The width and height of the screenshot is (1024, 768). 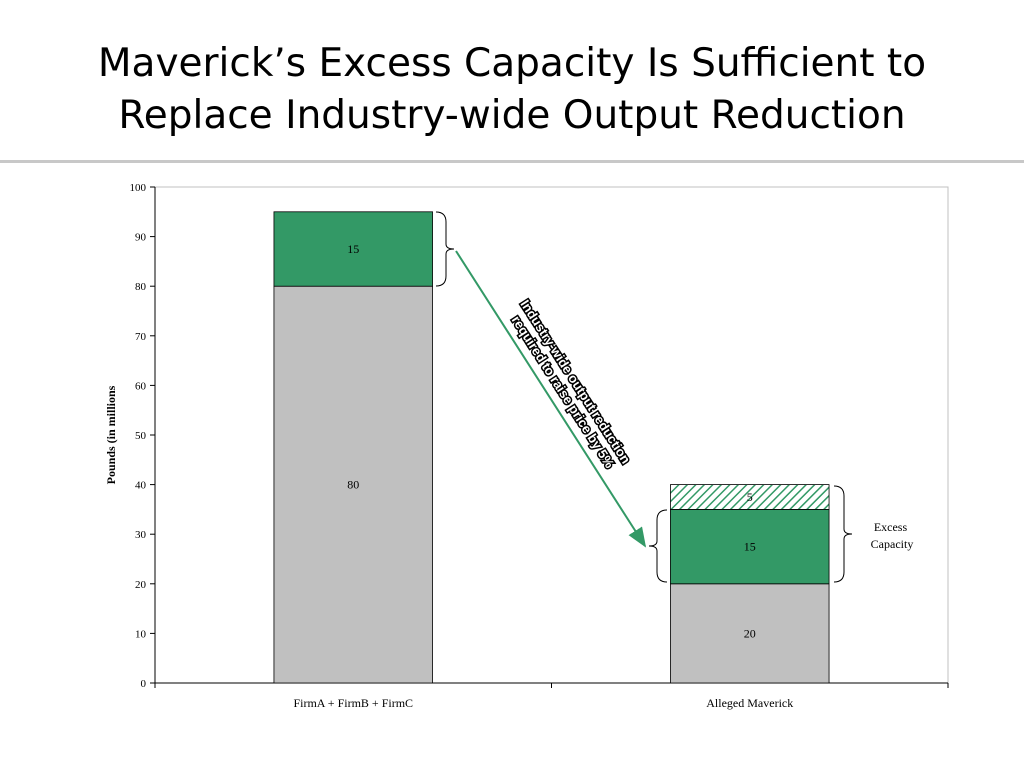 What do you see at coordinates (353, 703) in the screenshot?
I see `x-category-label: FirmA + FirmB + FirmC` at bounding box center [353, 703].